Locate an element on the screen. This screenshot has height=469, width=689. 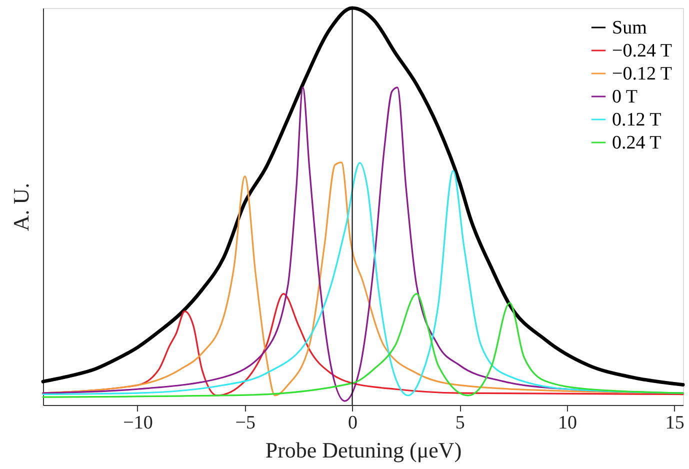
legend-label: −0.24 T is located at coordinates (642, 51).